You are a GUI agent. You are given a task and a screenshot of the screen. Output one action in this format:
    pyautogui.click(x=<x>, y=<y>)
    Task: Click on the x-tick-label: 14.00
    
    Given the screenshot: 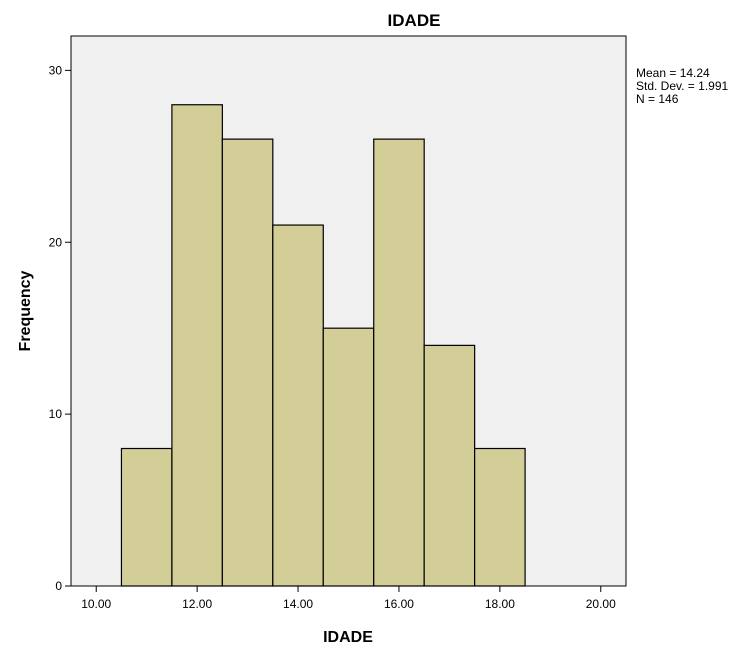 What is the action you would take?
    pyautogui.click(x=298, y=604)
    